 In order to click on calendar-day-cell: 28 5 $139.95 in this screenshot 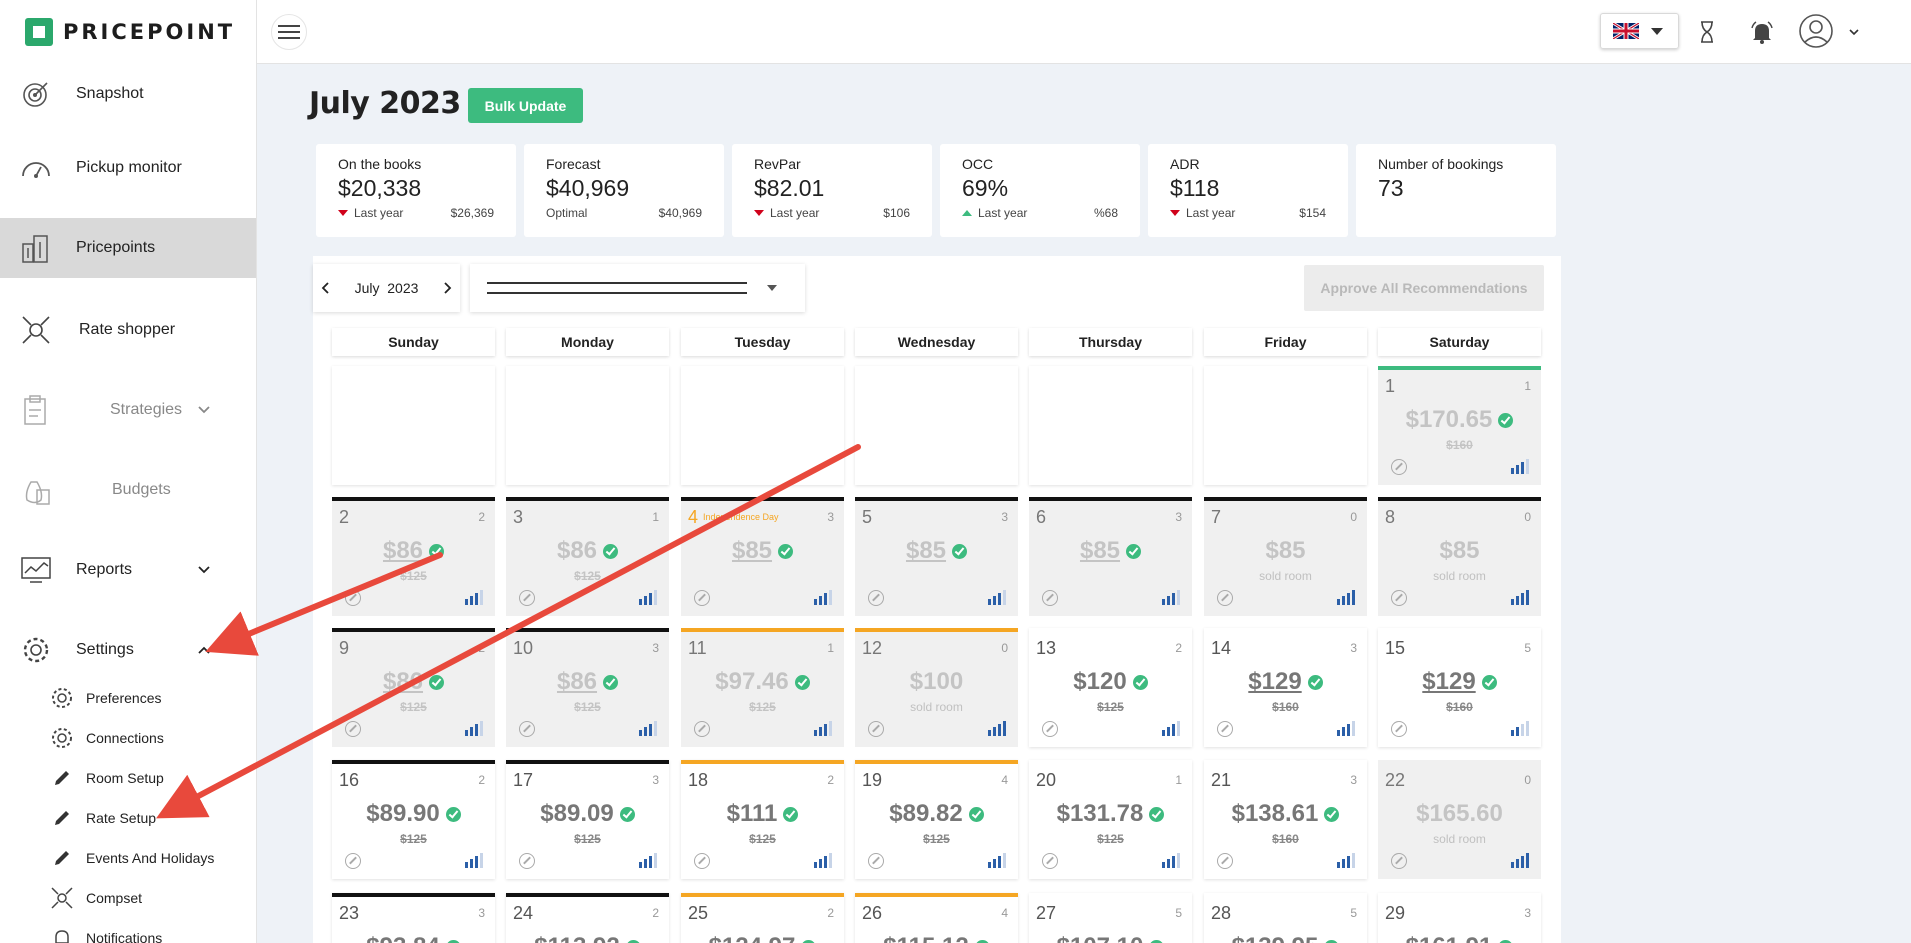, I will do `click(1285, 918)`.